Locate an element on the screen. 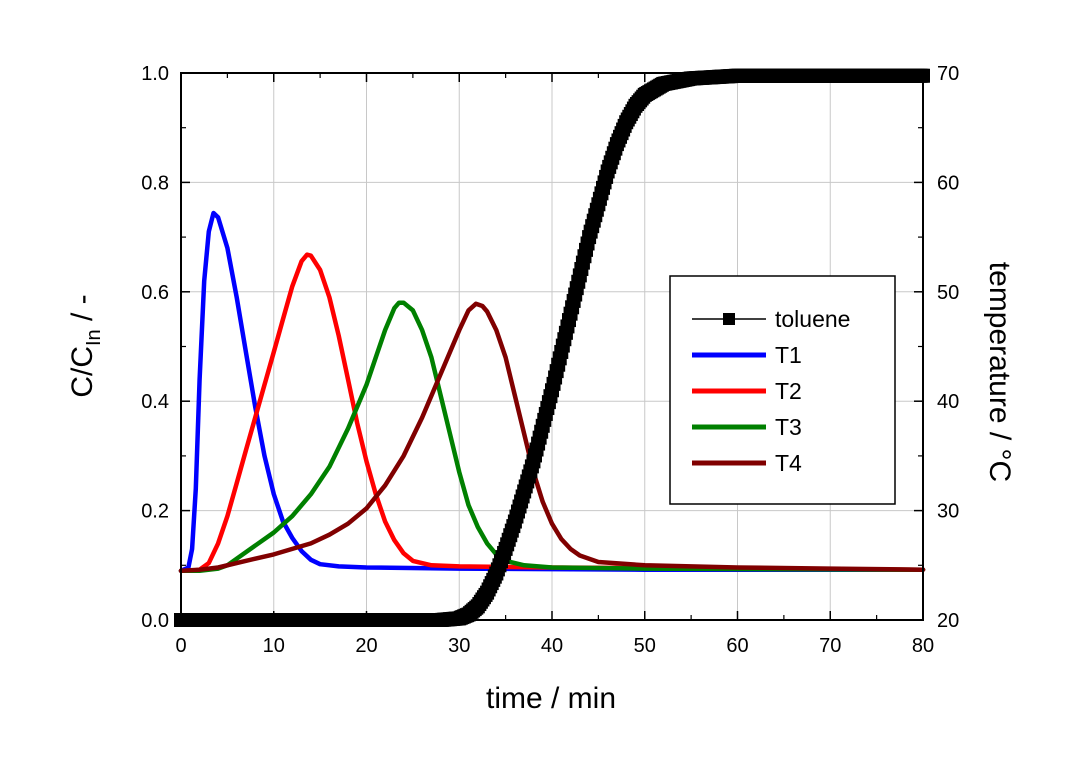  y2-tick-label: 20 is located at coordinates (948, 621).